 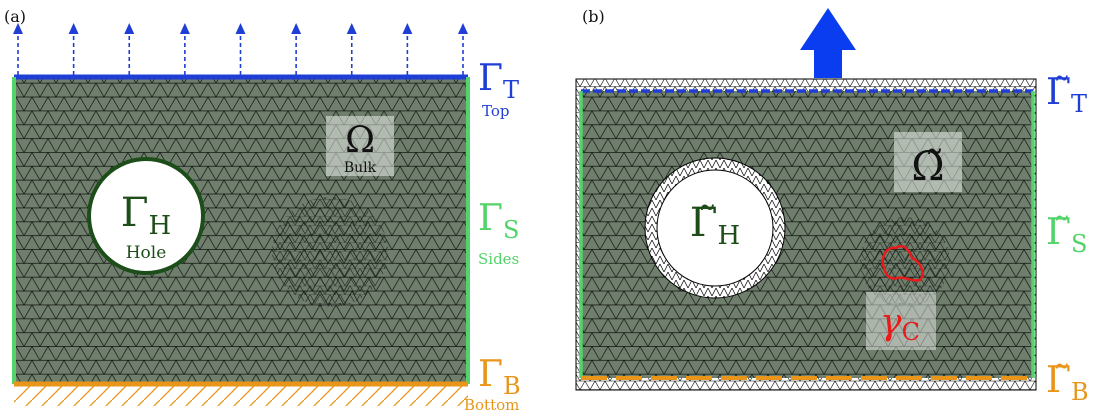 I want to click on panel-a-tag: (a), so click(x=15, y=16).